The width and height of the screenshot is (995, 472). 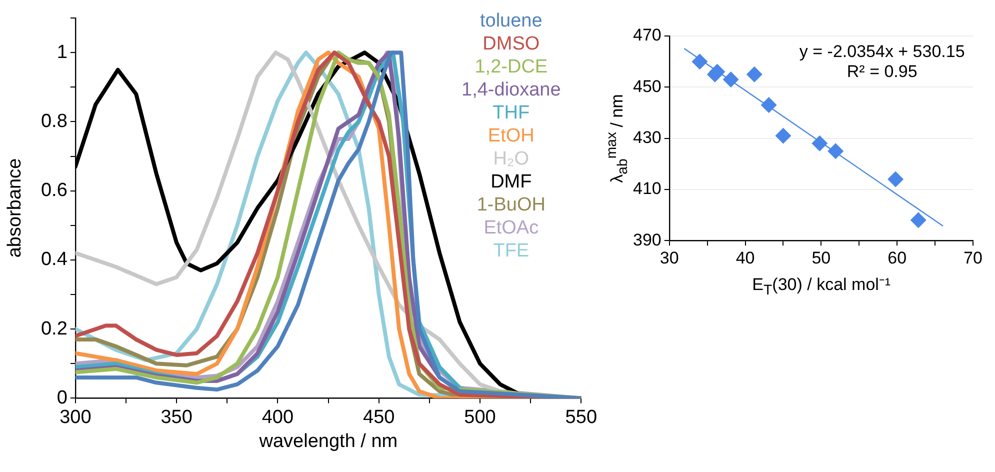 What do you see at coordinates (882, 52) in the screenshot?
I see `annotation: y = -2.0354x + 530.15` at bounding box center [882, 52].